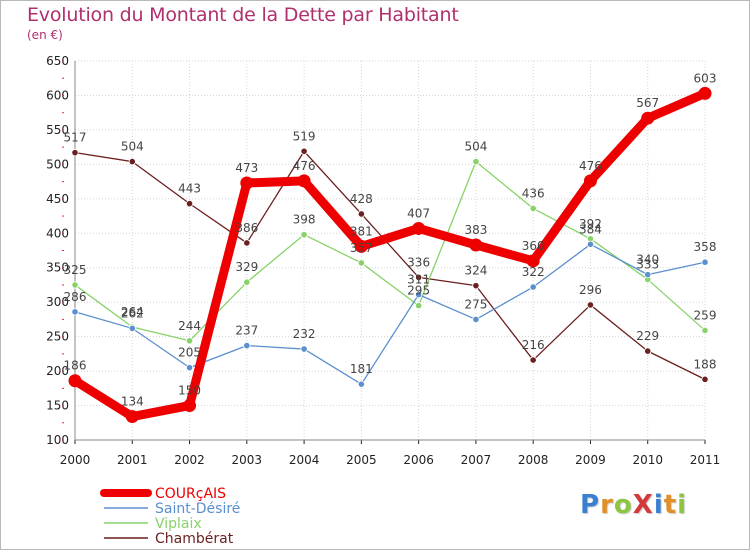 This screenshot has height=550, width=750. What do you see at coordinates (304, 460) in the screenshot?
I see `x-tick-label: 2004` at bounding box center [304, 460].